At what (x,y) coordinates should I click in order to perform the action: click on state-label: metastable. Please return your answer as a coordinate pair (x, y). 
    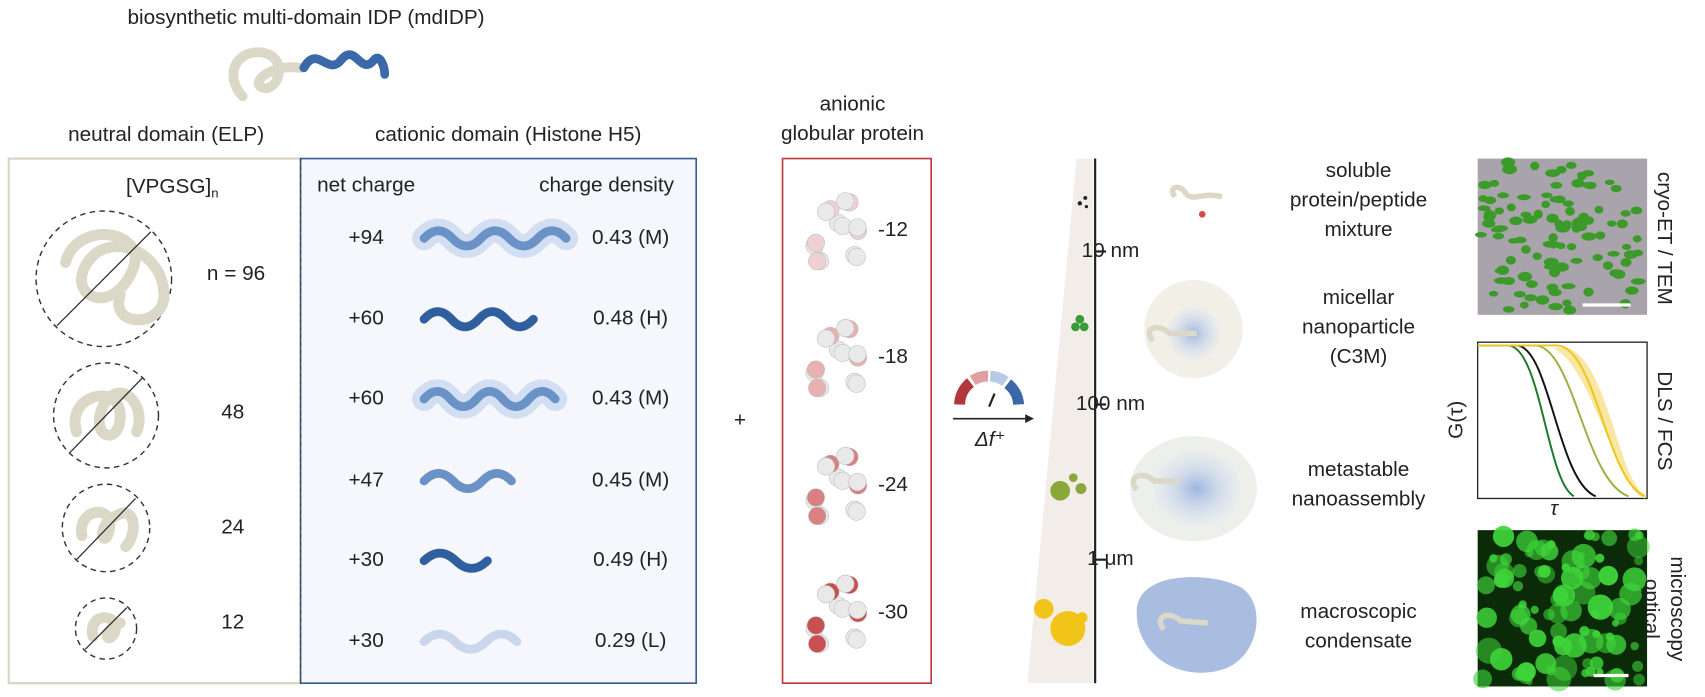
    Looking at the image, I should click on (1359, 469).